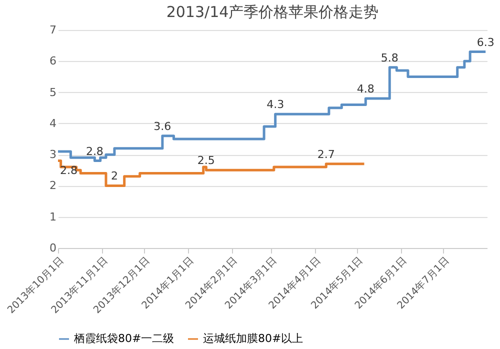 This screenshot has height=349, width=500. Describe the element at coordinates (114, 176) in the screenshot. I see `annotation: 2` at that location.